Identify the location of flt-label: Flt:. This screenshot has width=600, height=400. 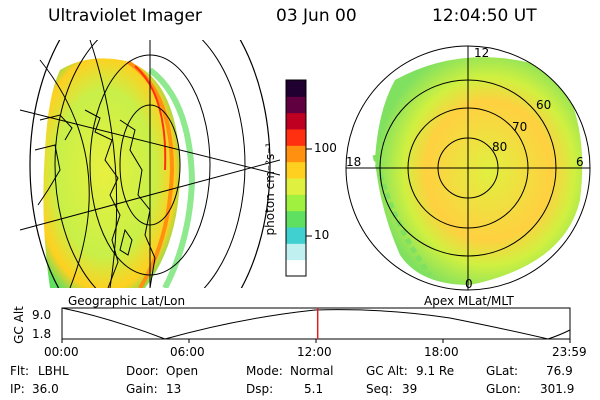
(19, 371).